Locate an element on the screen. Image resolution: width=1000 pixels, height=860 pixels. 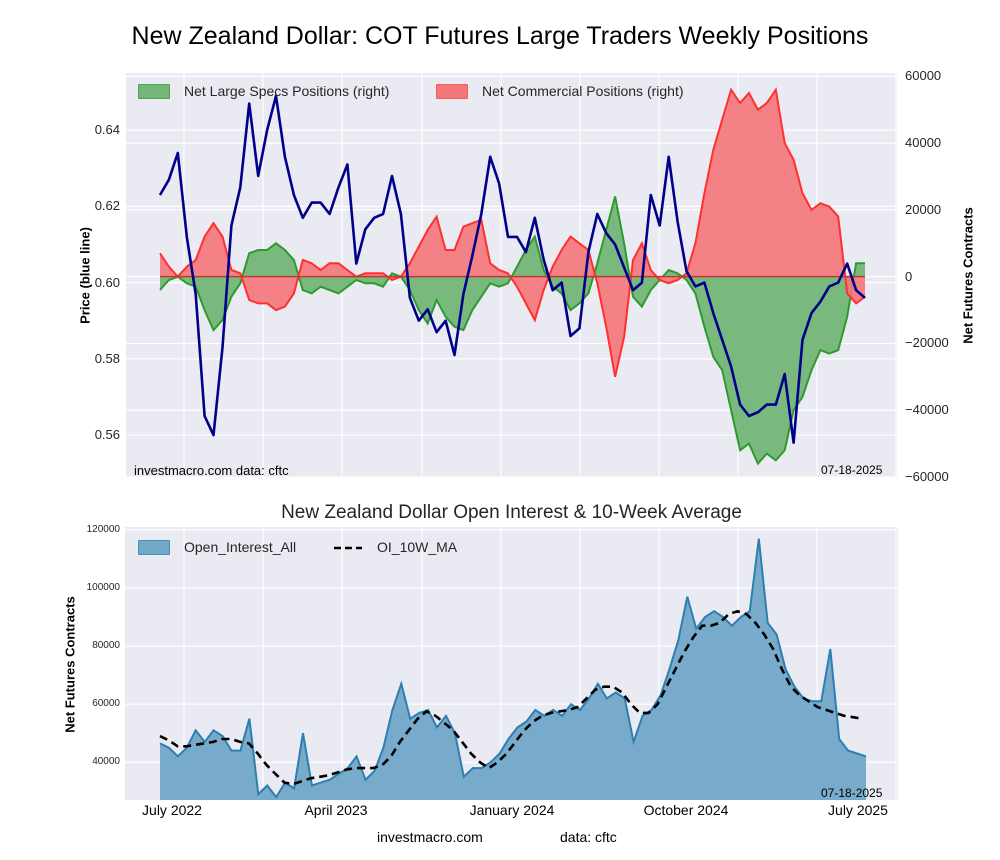
left-ytick-label: 0.56 is located at coordinates (107, 435).